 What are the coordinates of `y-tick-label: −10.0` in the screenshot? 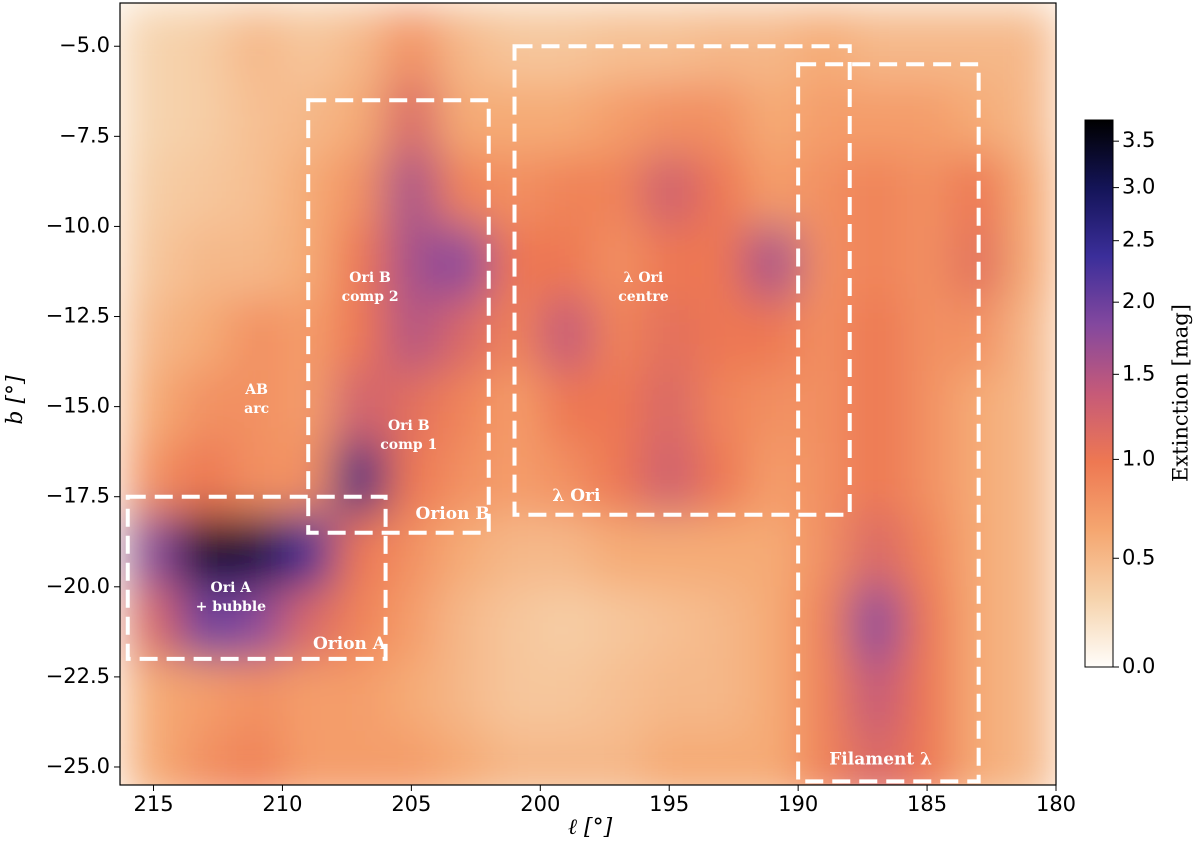 It's located at (78, 225).